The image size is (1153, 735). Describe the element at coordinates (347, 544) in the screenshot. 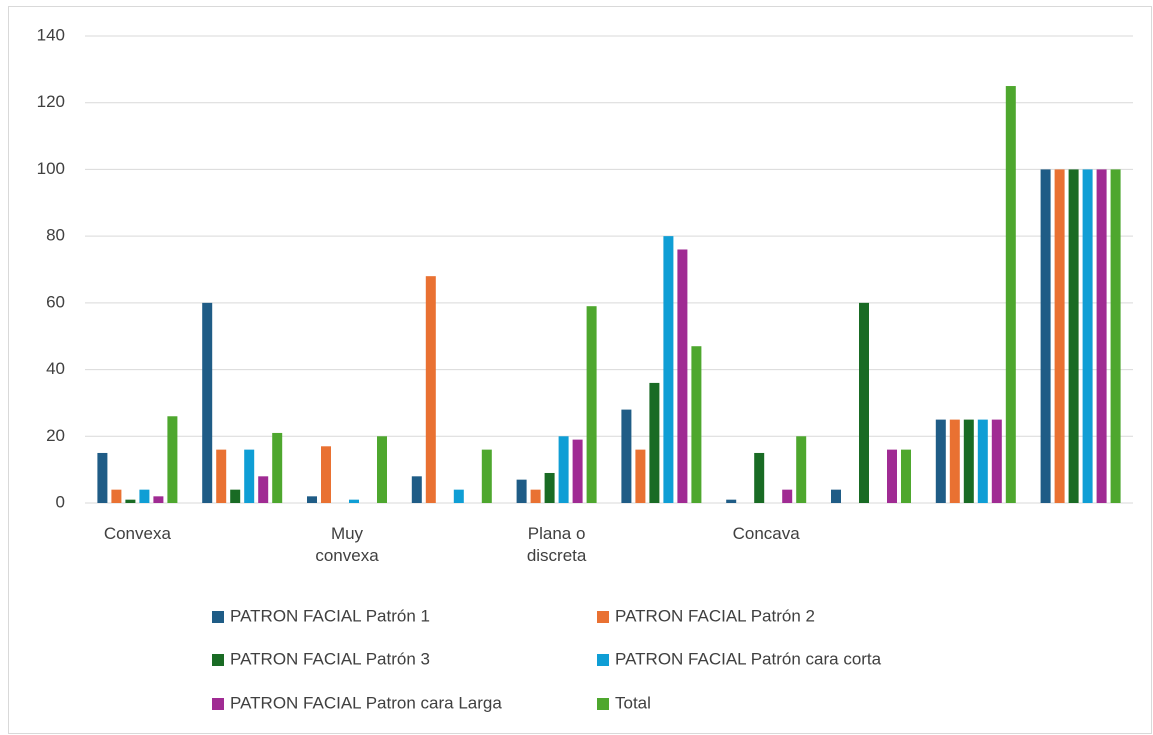

I see `x-tick-label: Muy convexa` at that location.